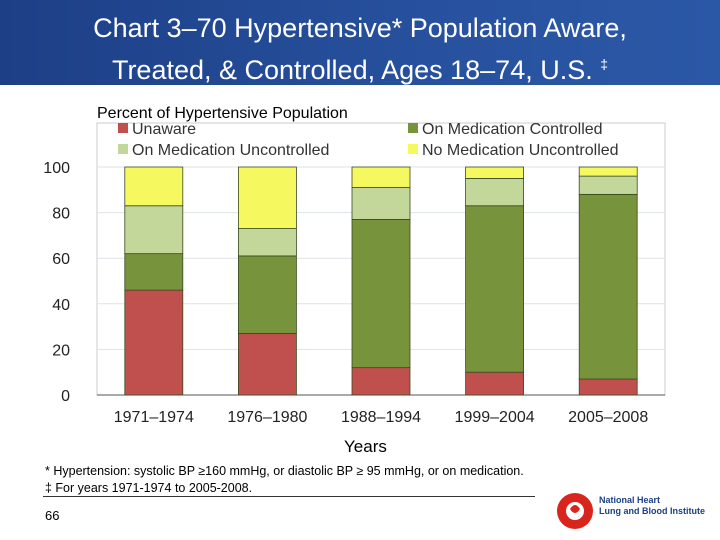 The image size is (720, 540). I want to click on title-footnote-mark: ‡, so click(604, 64).